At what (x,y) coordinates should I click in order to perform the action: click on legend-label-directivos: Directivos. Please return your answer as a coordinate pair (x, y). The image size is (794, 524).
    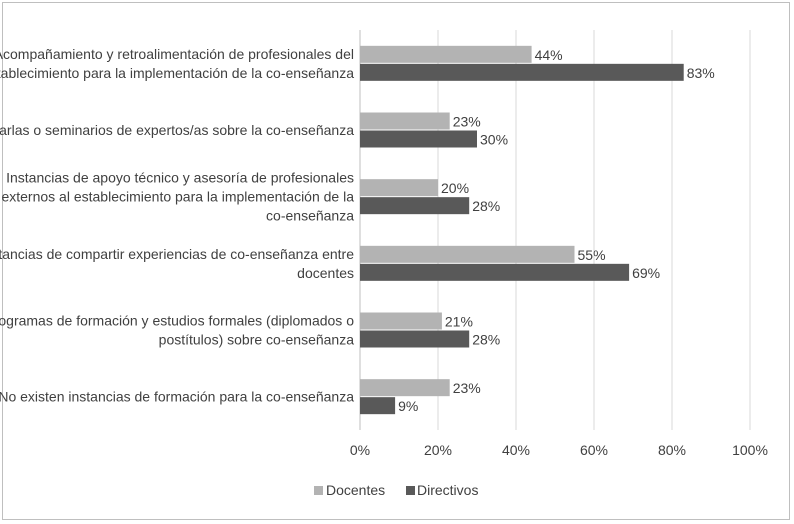
    Looking at the image, I should click on (447, 490).